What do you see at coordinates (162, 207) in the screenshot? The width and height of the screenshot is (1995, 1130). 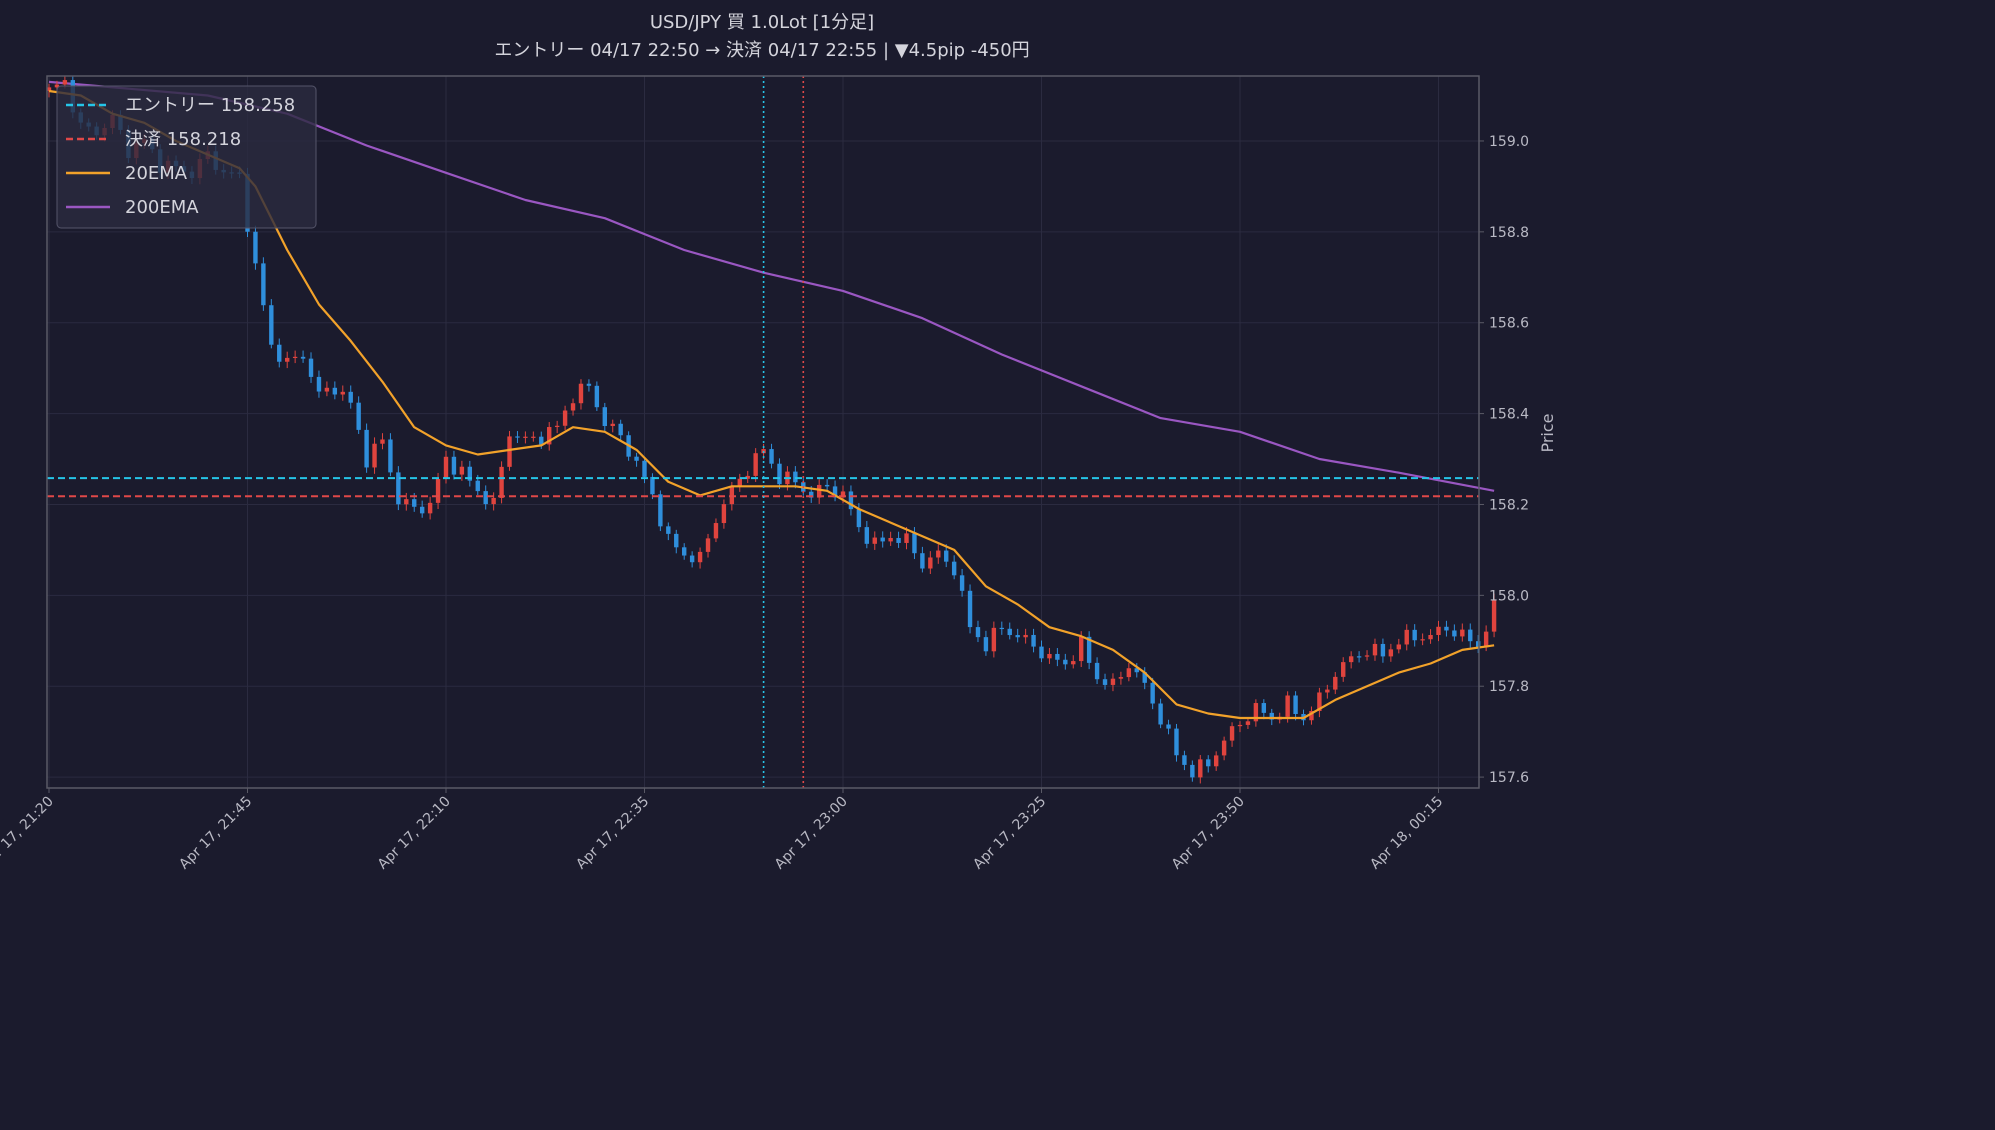 I see `legend-ema200-label: 200EMA` at bounding box center [162, 207].